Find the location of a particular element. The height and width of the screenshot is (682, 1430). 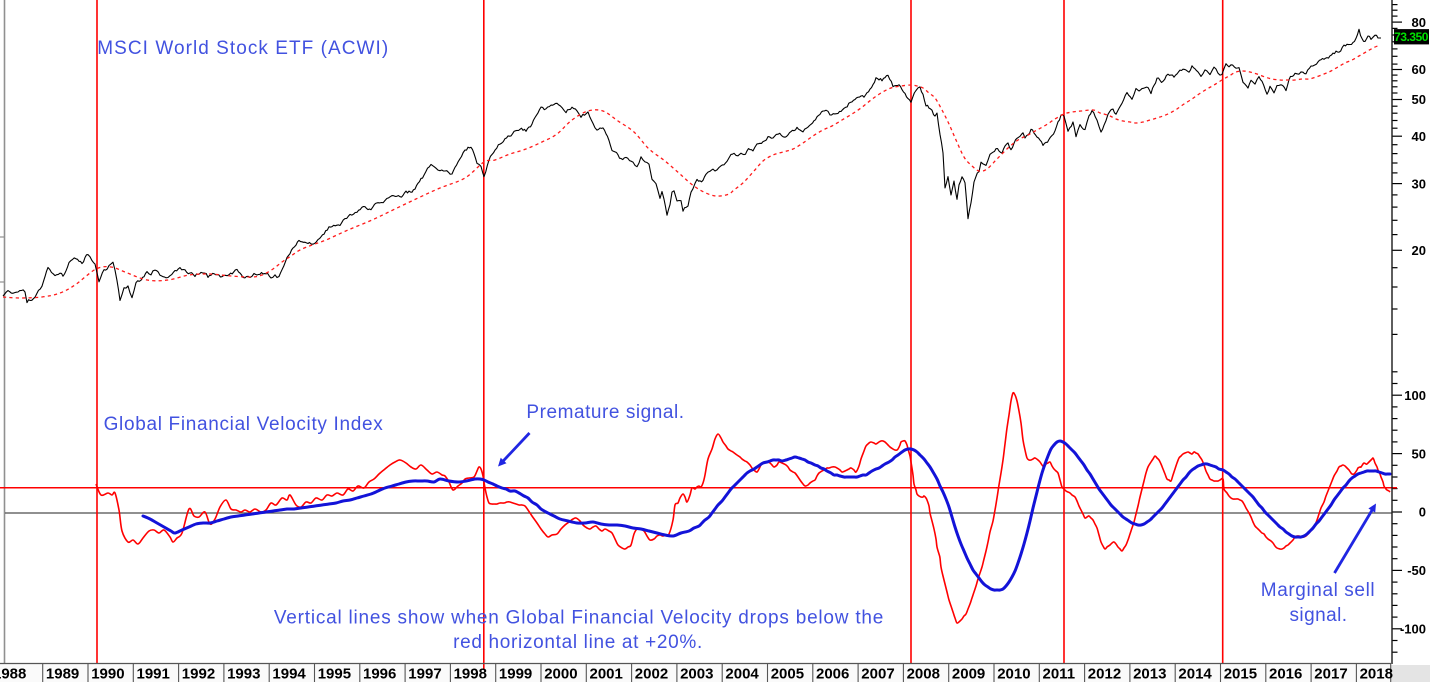

svg-text: 2014 is located at coordinates (1195, 674).